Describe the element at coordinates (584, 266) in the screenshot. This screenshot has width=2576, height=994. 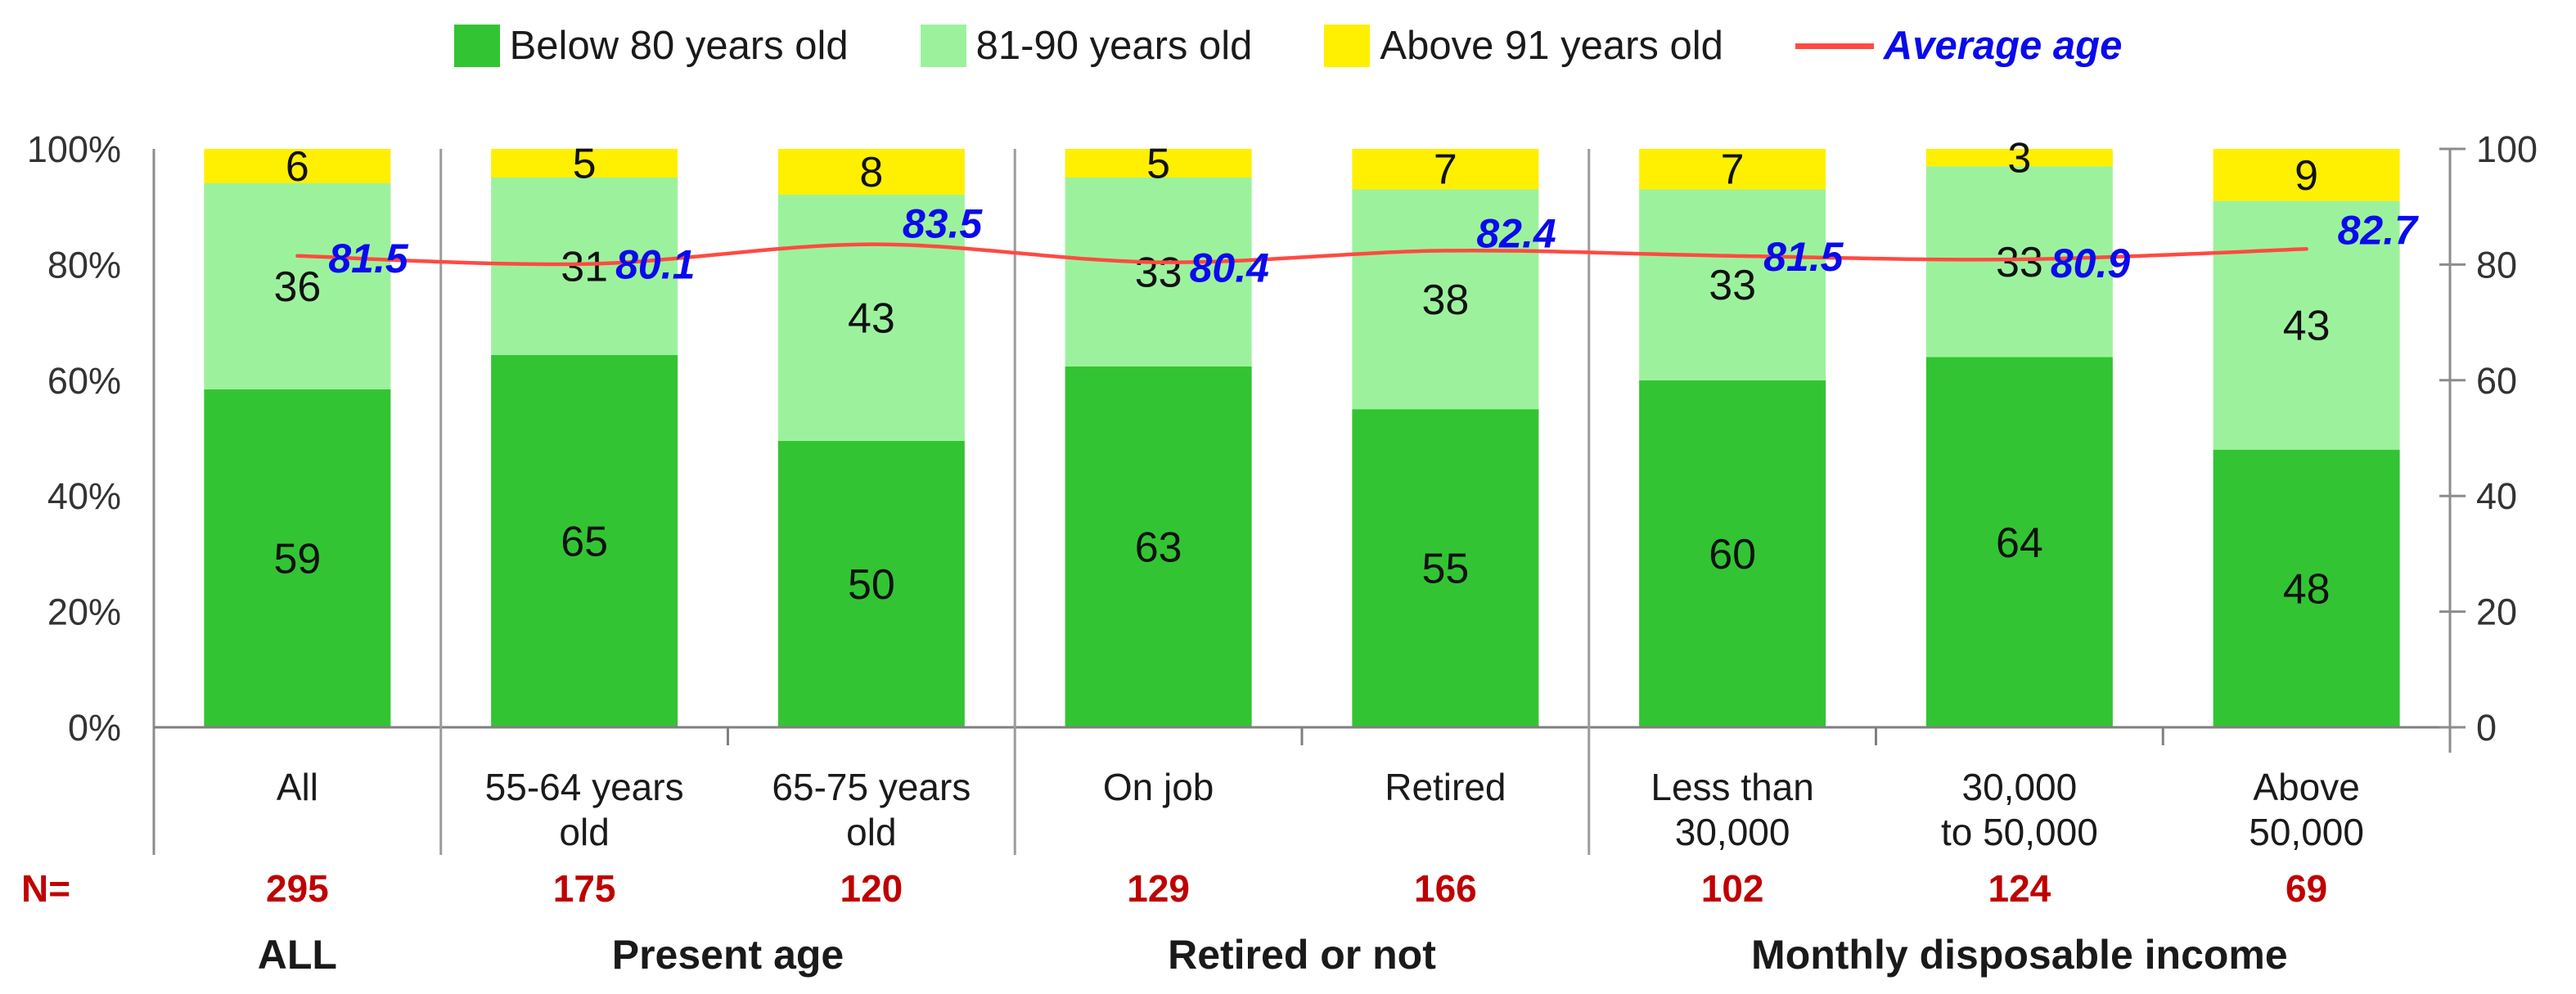
I see `bar-segment-s1-c1` at that location.